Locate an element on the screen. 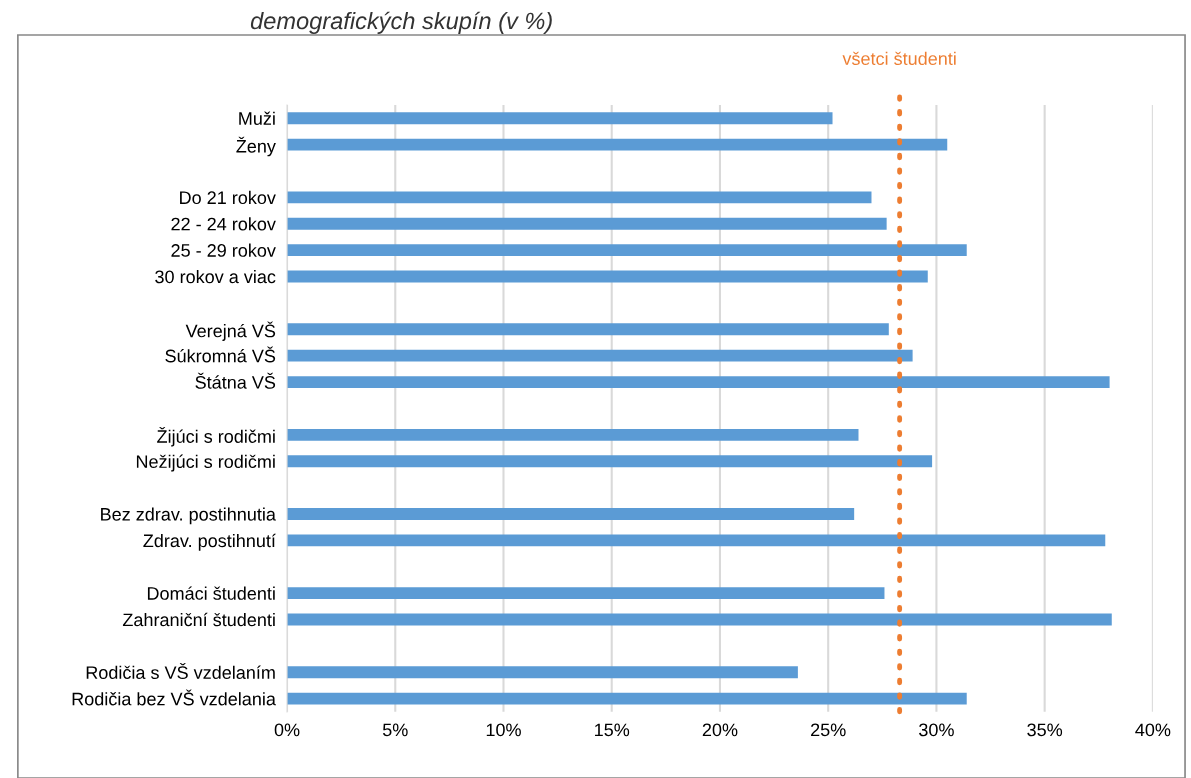  y-tick-label: Muži is located at coordinates (257, 118).